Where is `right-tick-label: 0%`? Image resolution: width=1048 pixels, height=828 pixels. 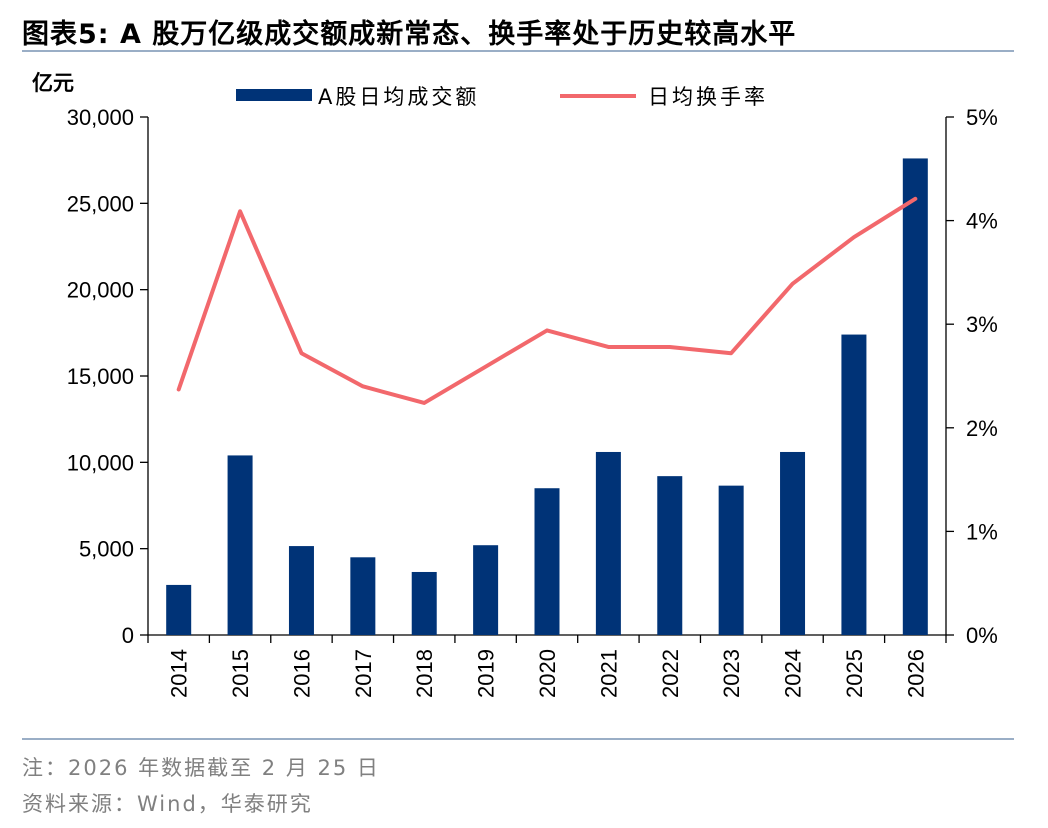 right-tick-label: 0% is located at coordinates (982, 635).